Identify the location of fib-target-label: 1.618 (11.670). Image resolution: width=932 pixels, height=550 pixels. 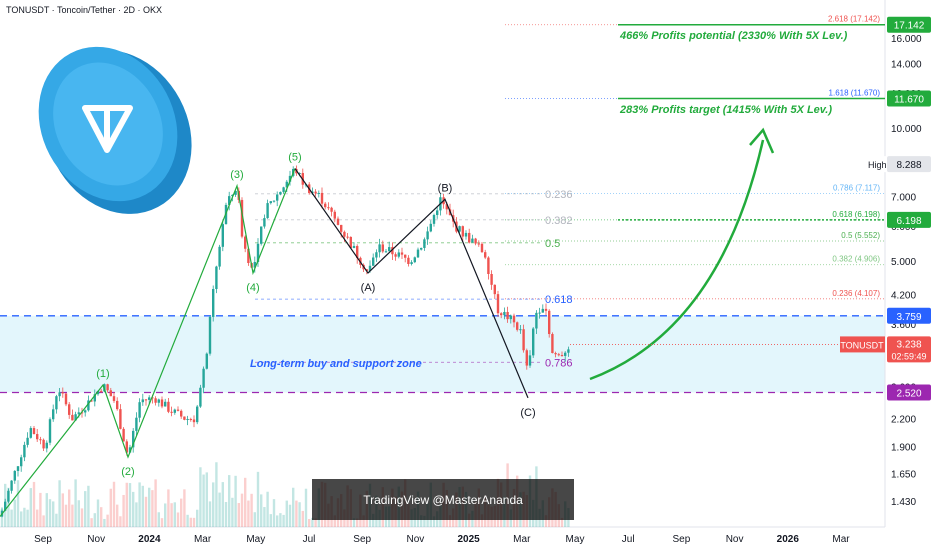
(855, 92).